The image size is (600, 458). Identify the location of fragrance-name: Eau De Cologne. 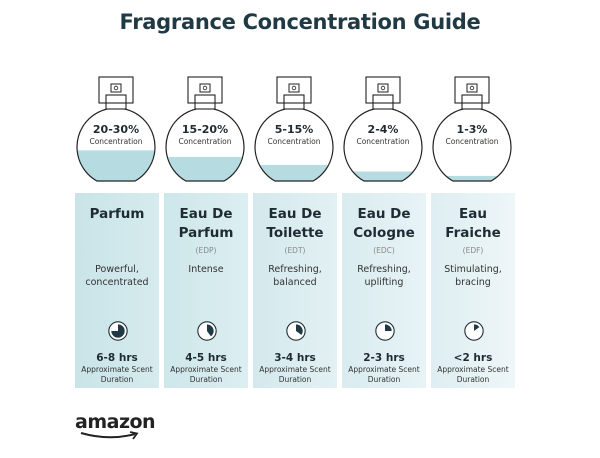
(384, 223).